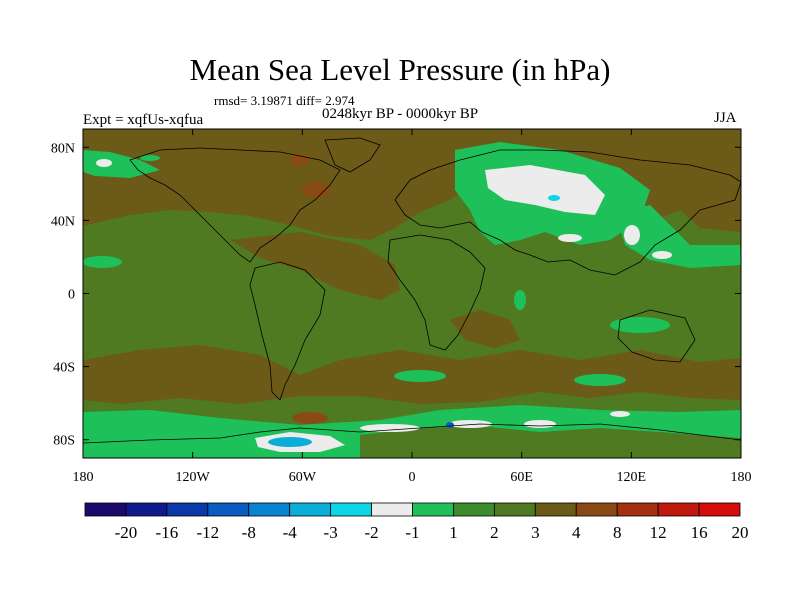 This screenshot has height=600, width=800. I want to click on colorbar-labels: -20 -16 -12 -8 -4 -3 -2 -1 1 2 3 4 8 12 16 20, so click(432, 532).